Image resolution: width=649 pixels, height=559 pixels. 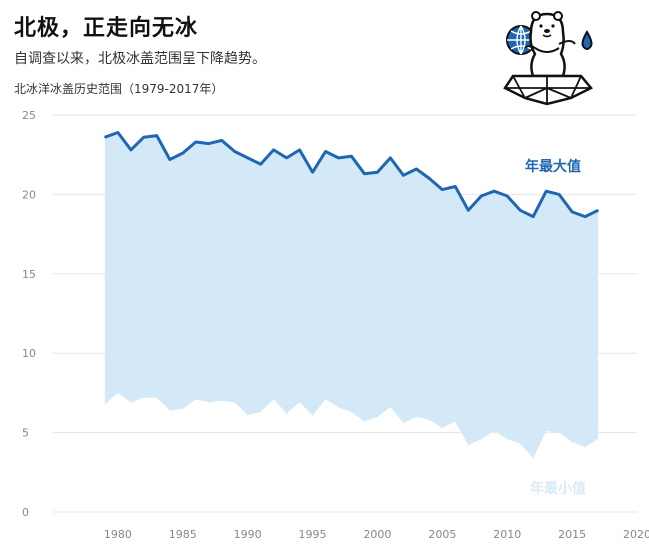 I want to click on series-label-max: 年最大值, so click(x=553, y=166).